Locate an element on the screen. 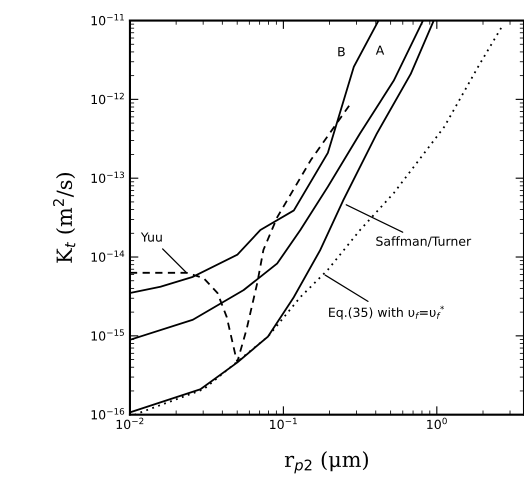 The height and width of the screenshot is (489, 524). annotation: Eq.(35) with υ$_{f}$=υ$_{f}$$^{*}$ is located at coordinates (386, 313).